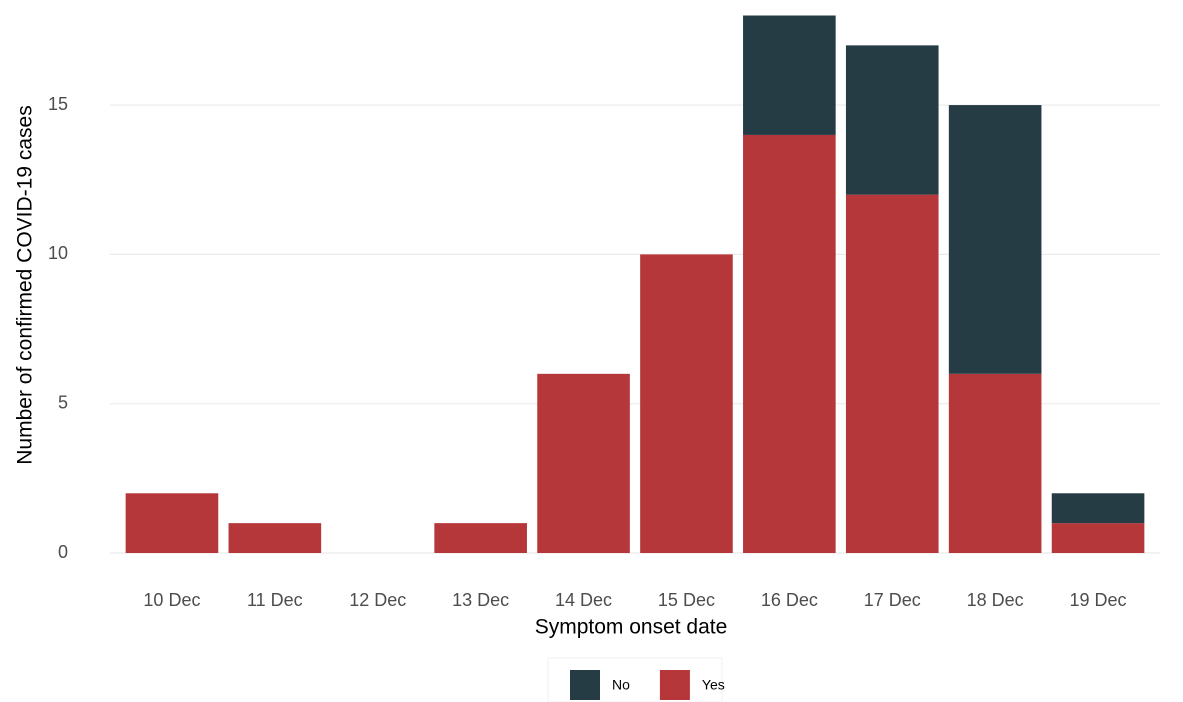  Describe the element at coordinates (58, 104) in the screenshot. I see `y-tick-label: 15` at that location.